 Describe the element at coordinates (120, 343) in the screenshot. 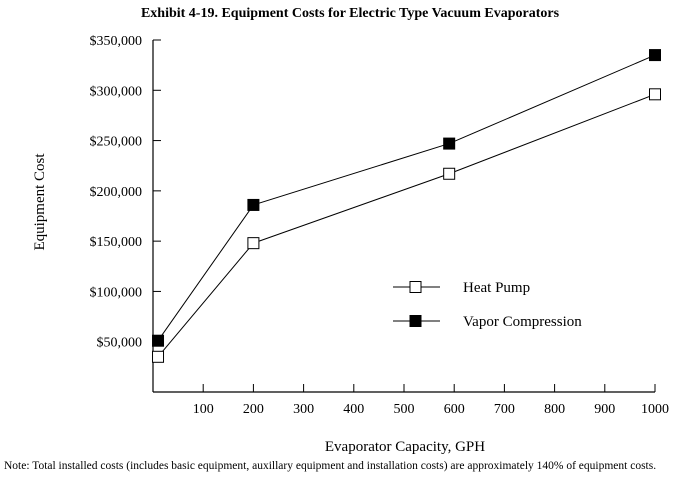

I see `y-tick-label: $50,000` at that location.